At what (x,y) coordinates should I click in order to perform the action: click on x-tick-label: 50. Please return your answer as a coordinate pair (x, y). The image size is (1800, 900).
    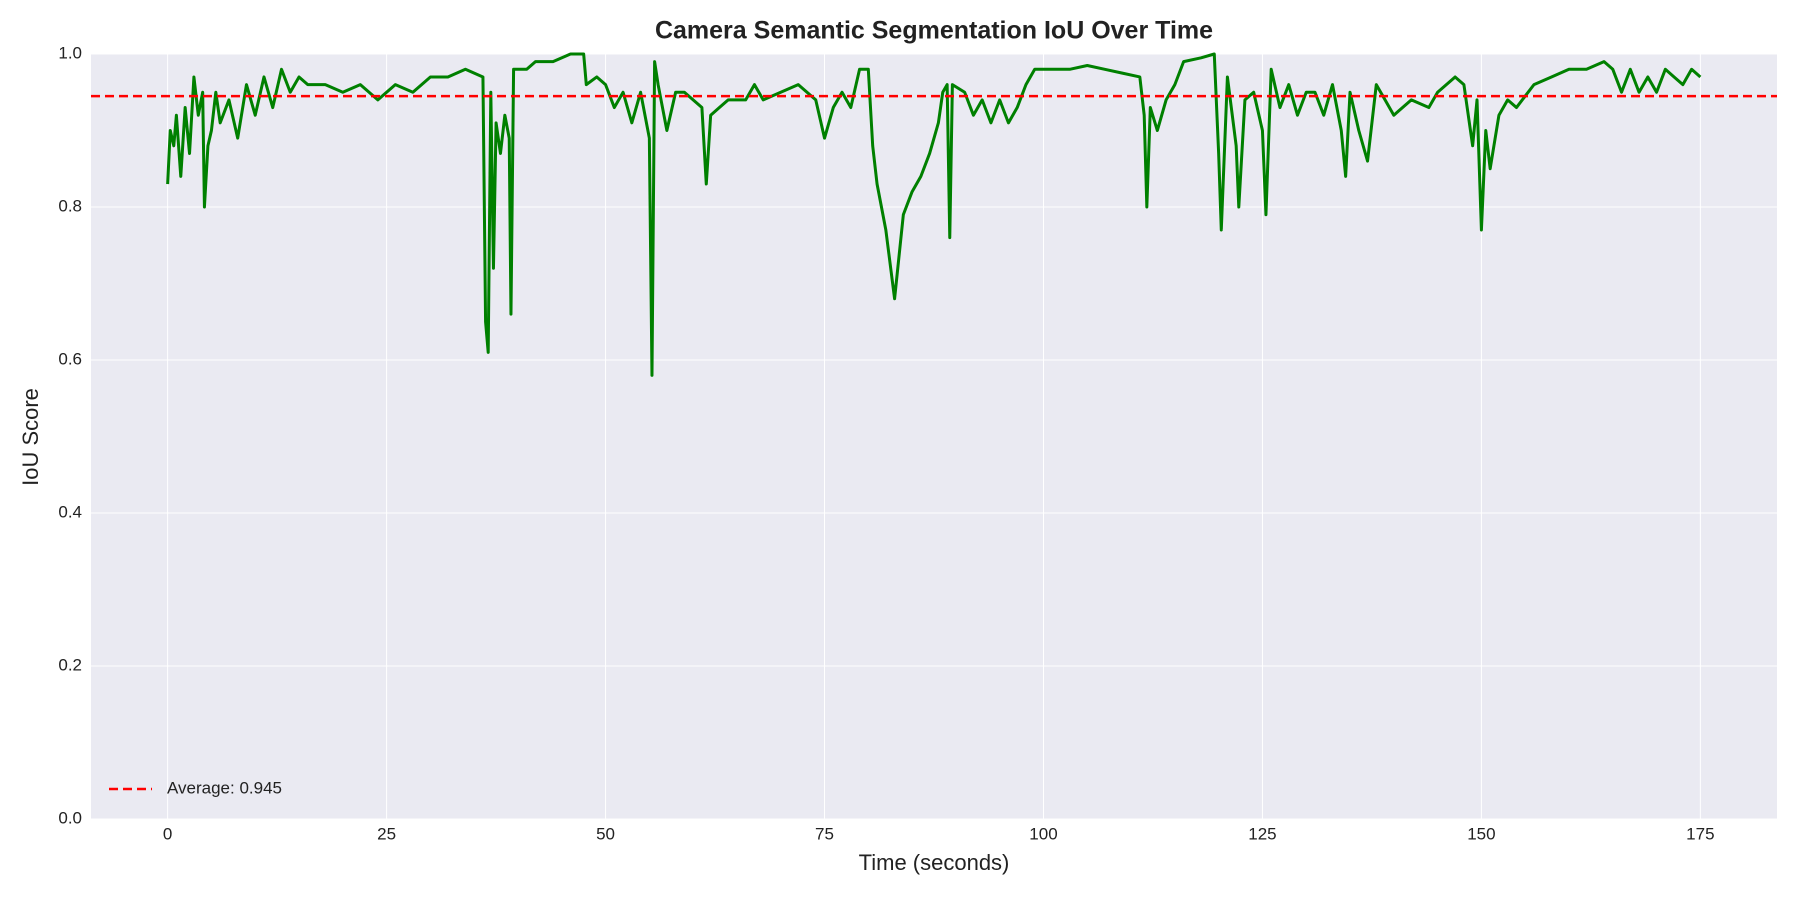
    Looking at the image, I should click on (605, 833).